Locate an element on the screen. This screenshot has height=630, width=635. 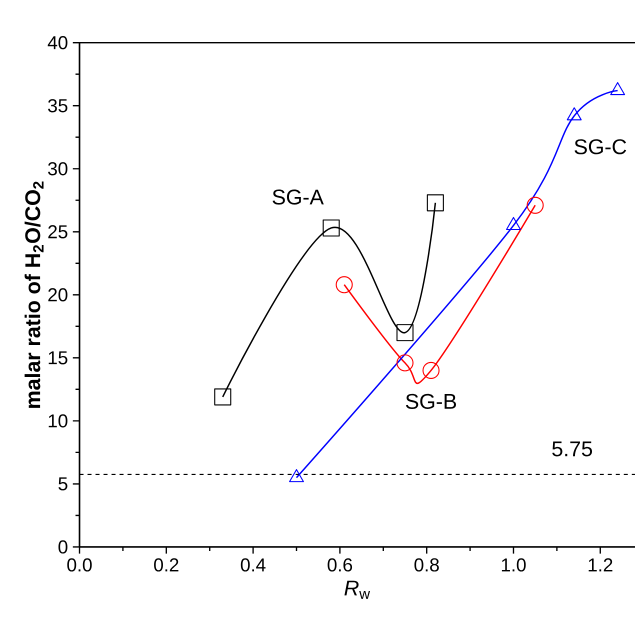
x-tick-label: 0.6 is located at coordinates (340, 565).